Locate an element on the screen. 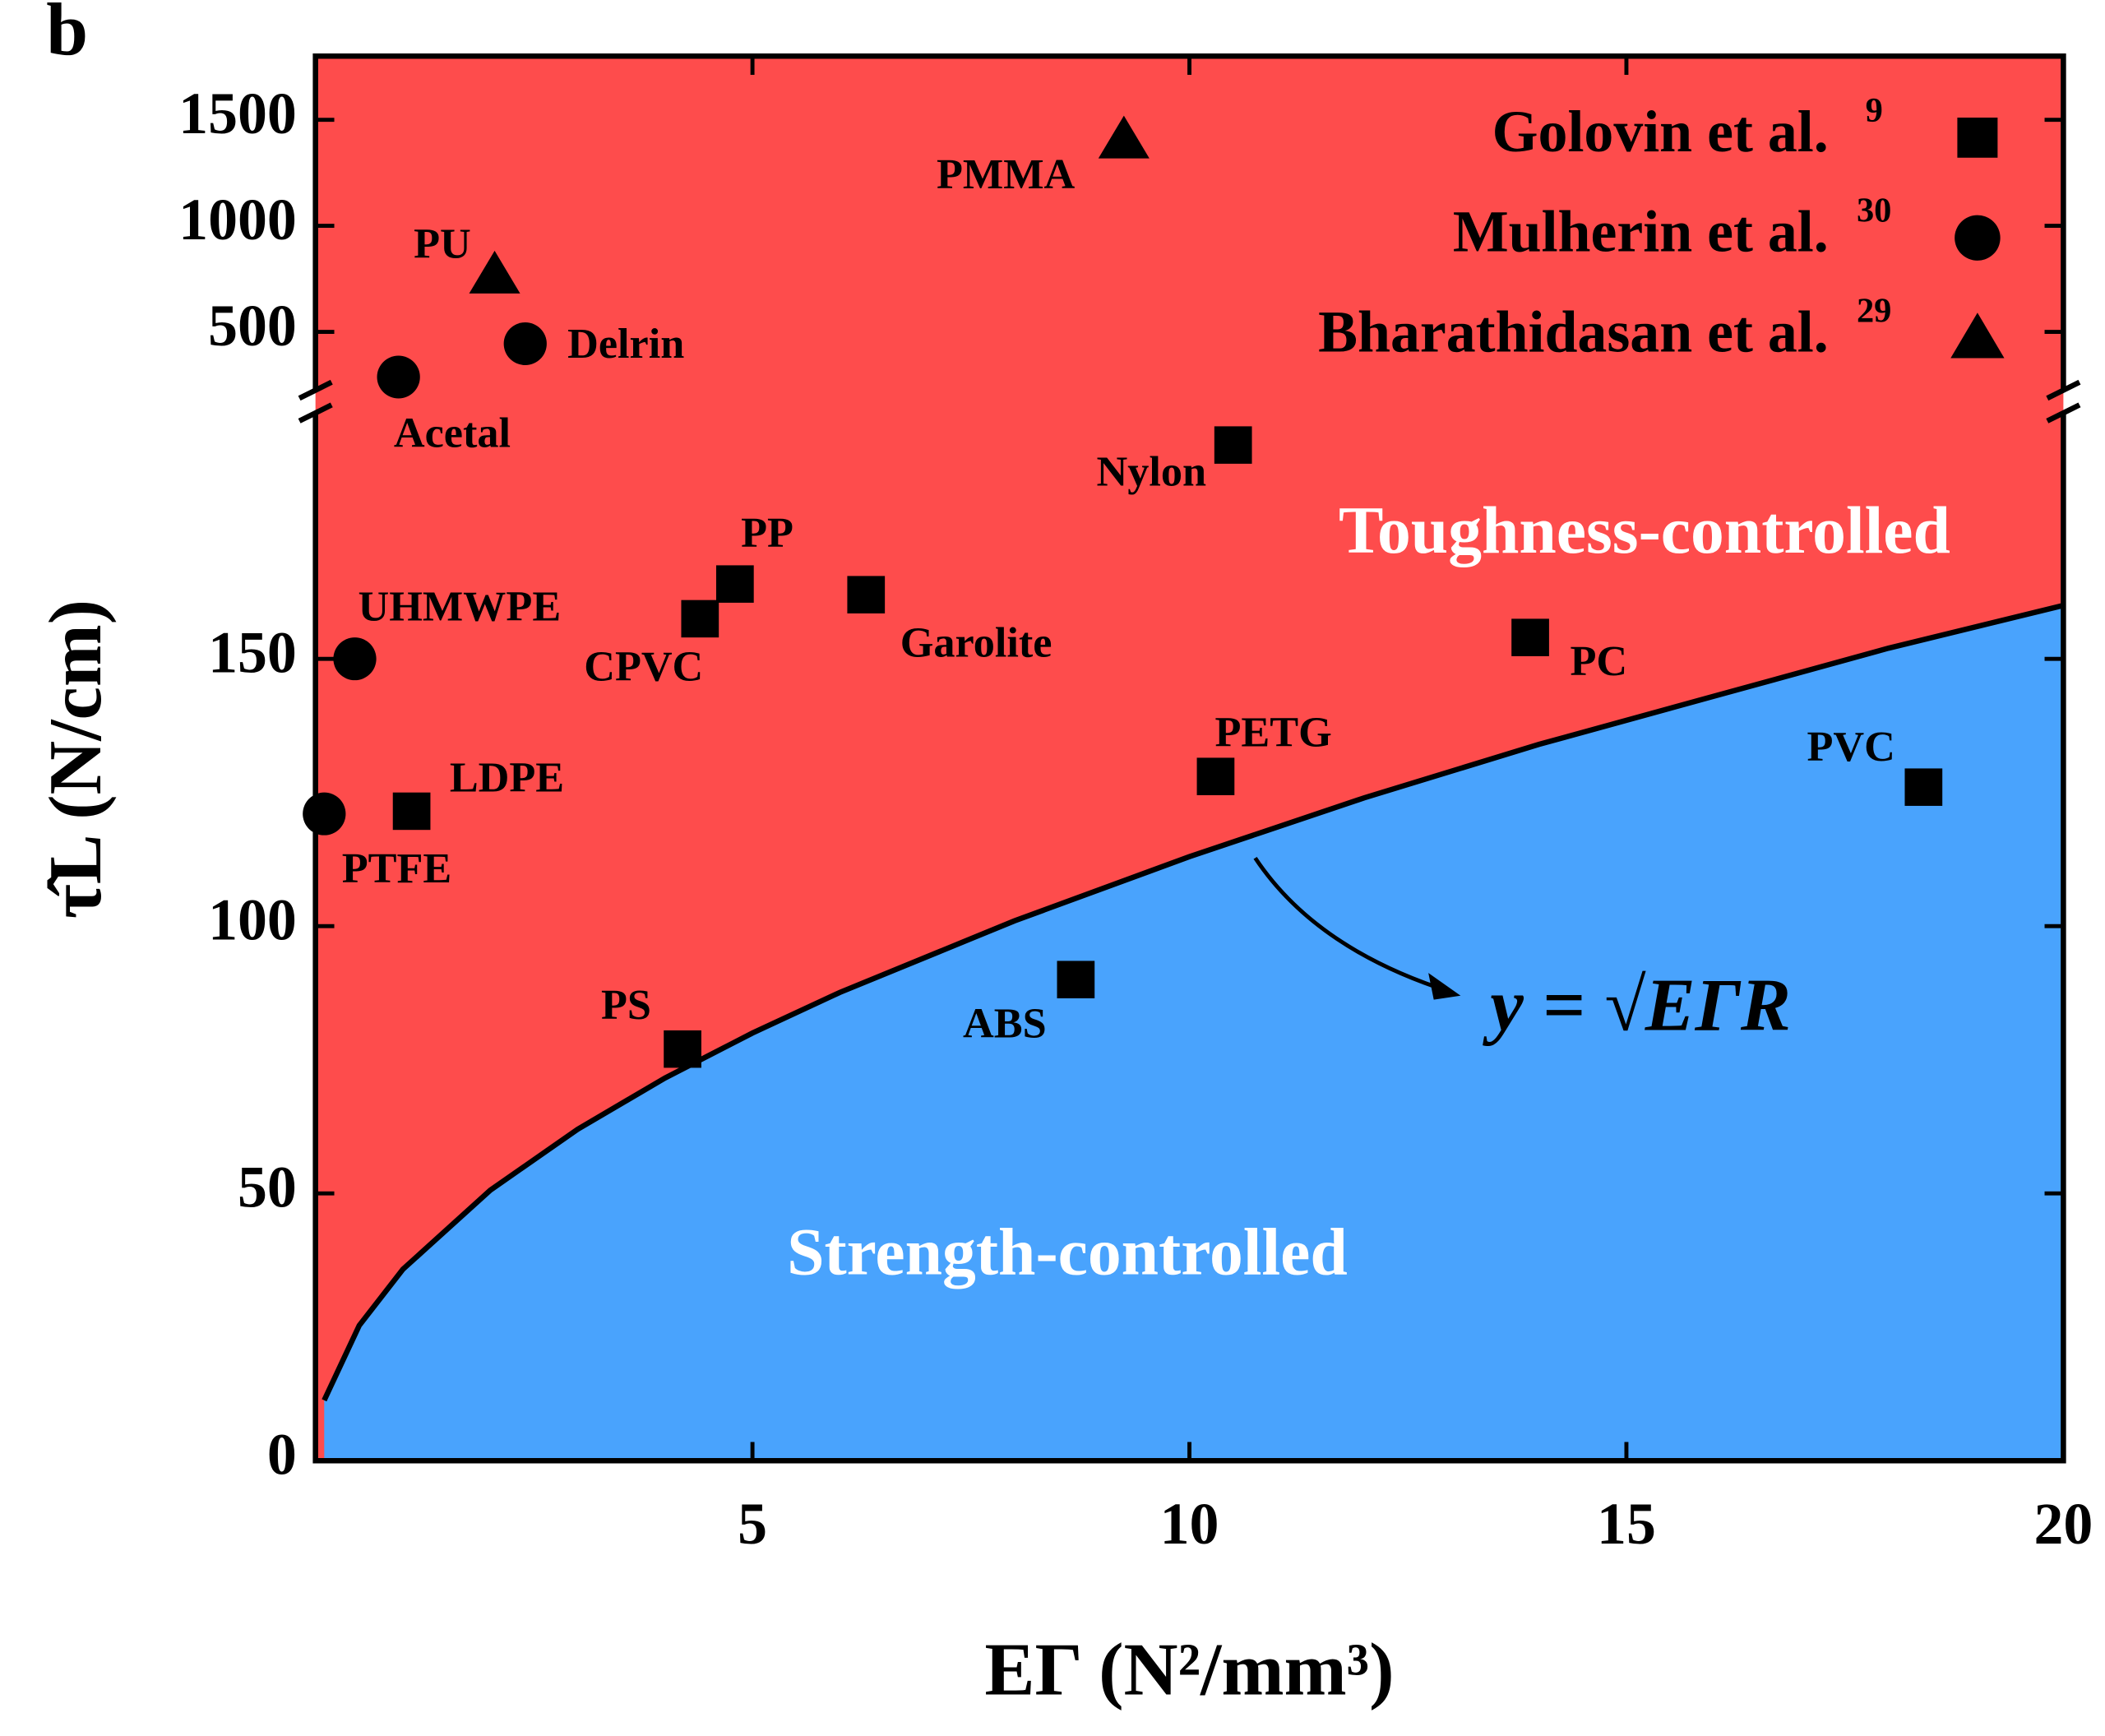  point-label: PETG is located at coordinates (1273, 732).